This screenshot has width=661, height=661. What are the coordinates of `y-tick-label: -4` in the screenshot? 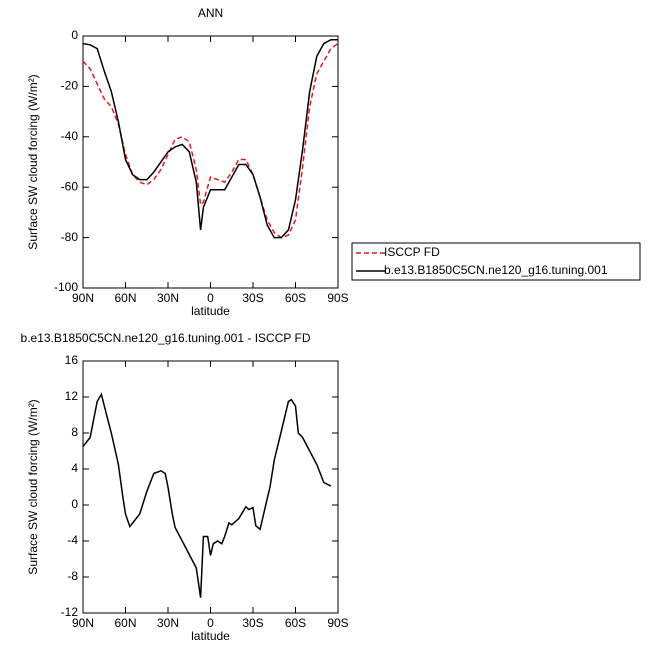 It's located at (72, 540).